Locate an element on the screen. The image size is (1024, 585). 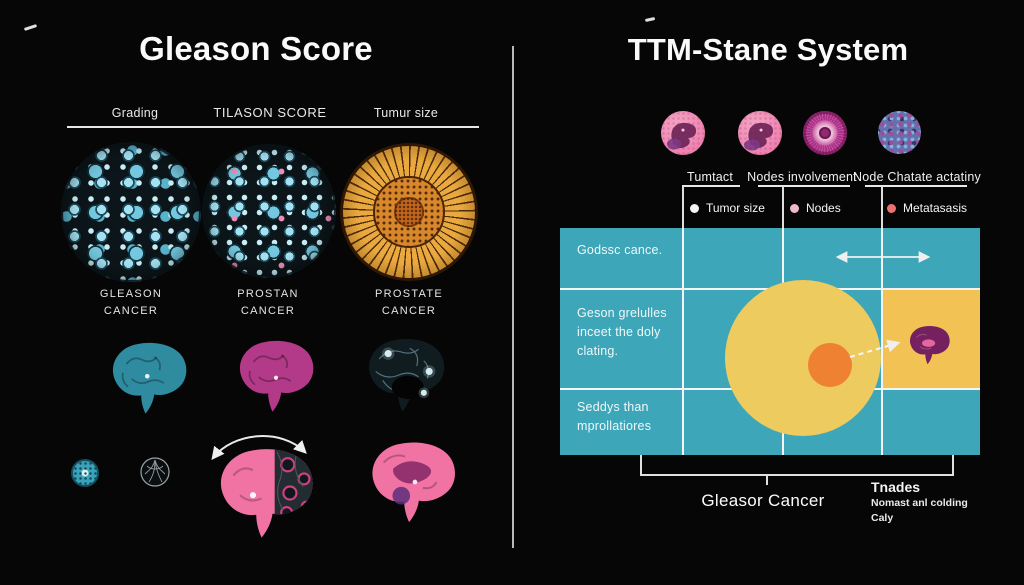
circle-label-gleason-cancer: GLEASON CANCER is located at coordinates (131, 303).